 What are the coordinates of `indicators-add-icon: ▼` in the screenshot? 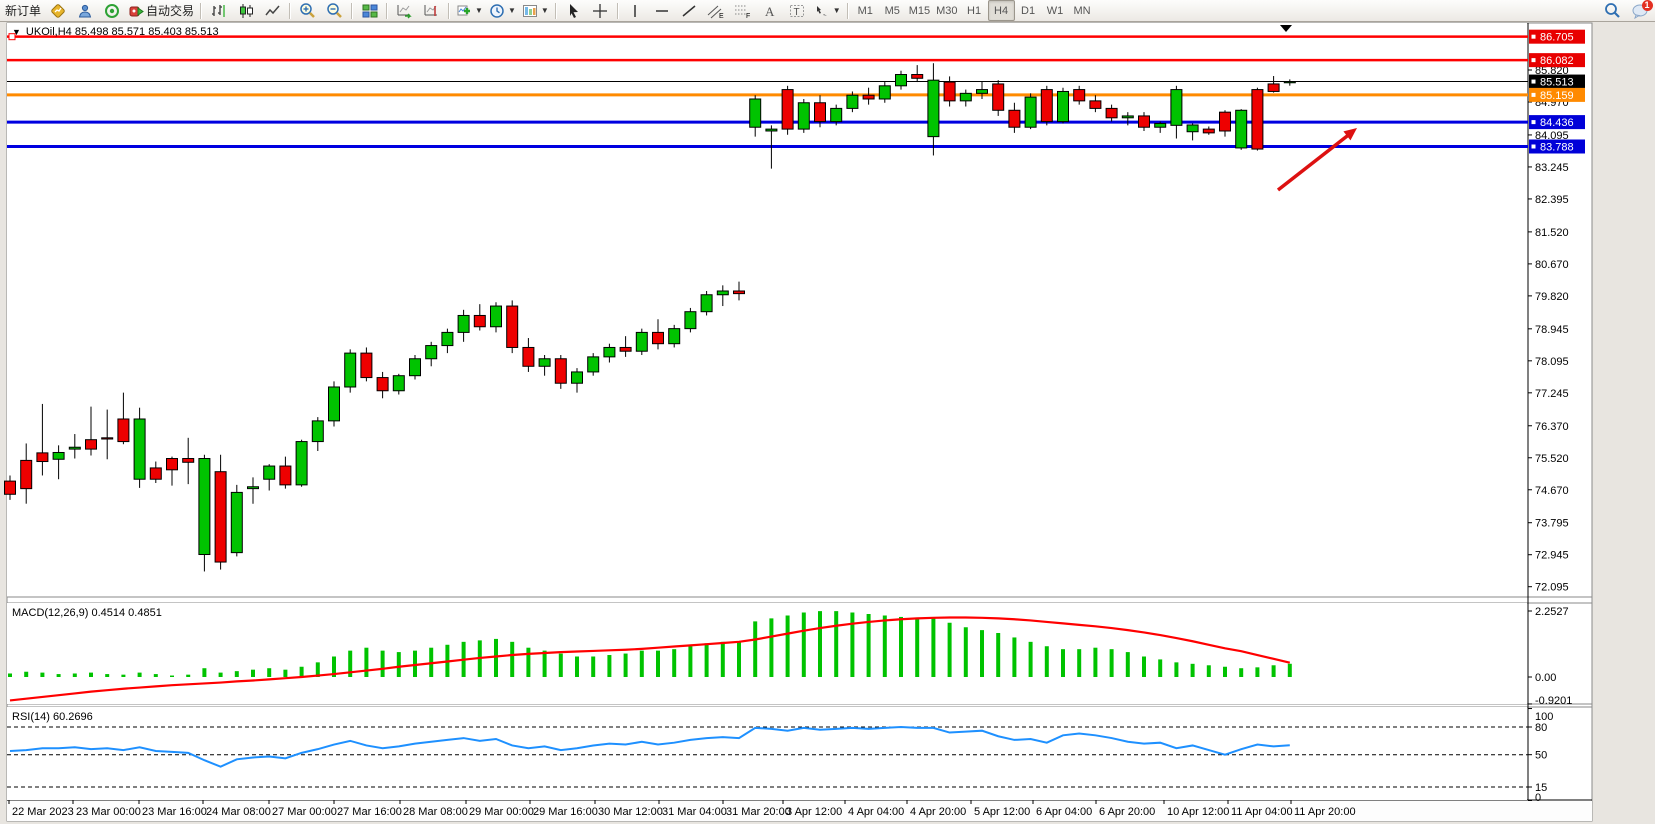 It's located at (469, 10).